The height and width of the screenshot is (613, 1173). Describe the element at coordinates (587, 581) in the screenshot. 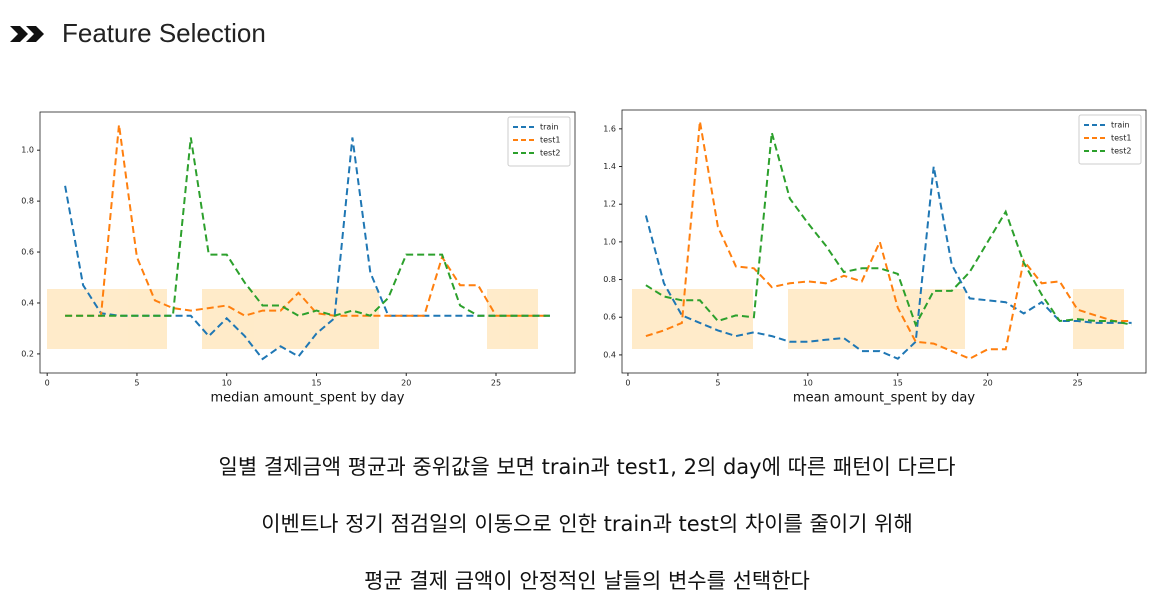

I see `body-line: 평균 결제 금액이 안정적인 날들의 변수를 선택한다` at that location.